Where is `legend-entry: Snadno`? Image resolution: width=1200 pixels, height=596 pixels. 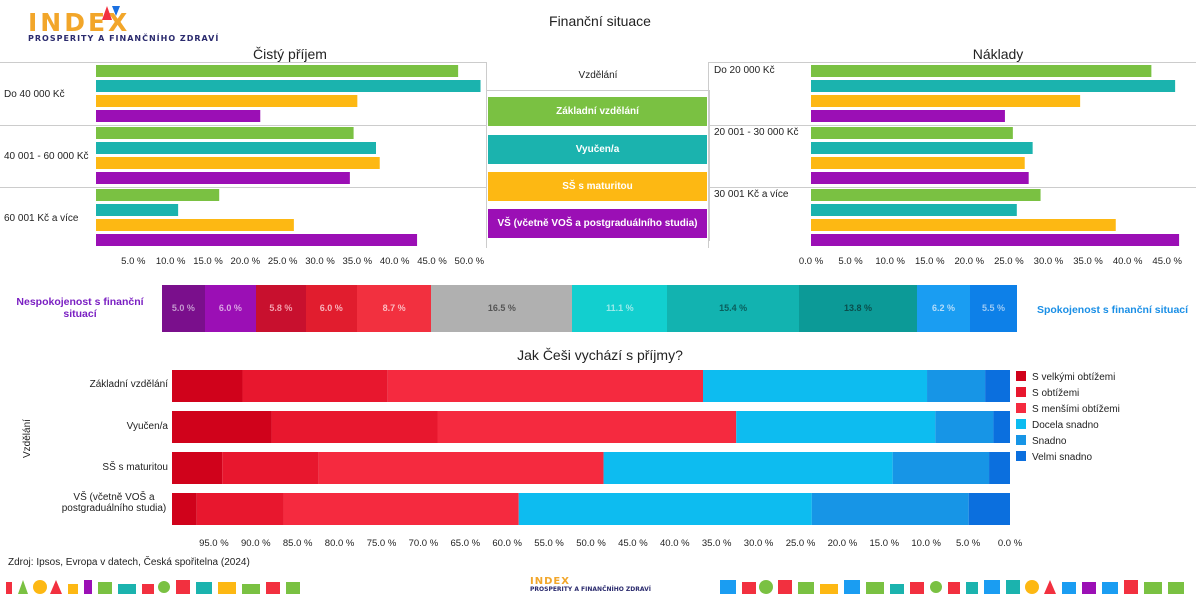
legend-entry: Snadno is located at coordinates (1106, 442).